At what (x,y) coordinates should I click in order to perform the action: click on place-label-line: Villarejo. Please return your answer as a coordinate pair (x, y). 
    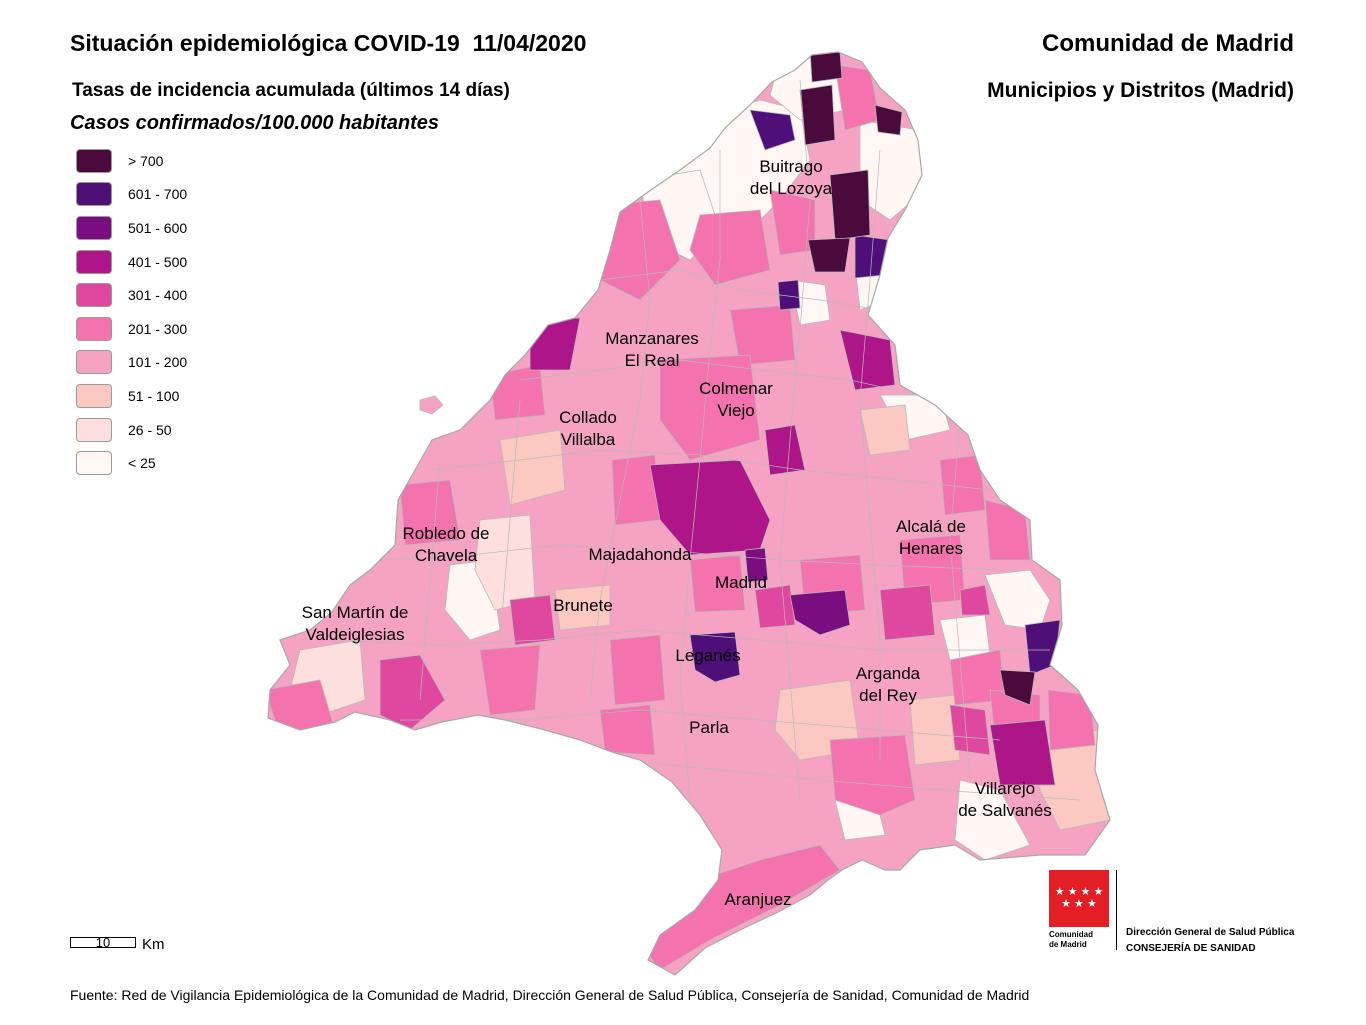
    Looking at the image, I should click on (1005, 788).